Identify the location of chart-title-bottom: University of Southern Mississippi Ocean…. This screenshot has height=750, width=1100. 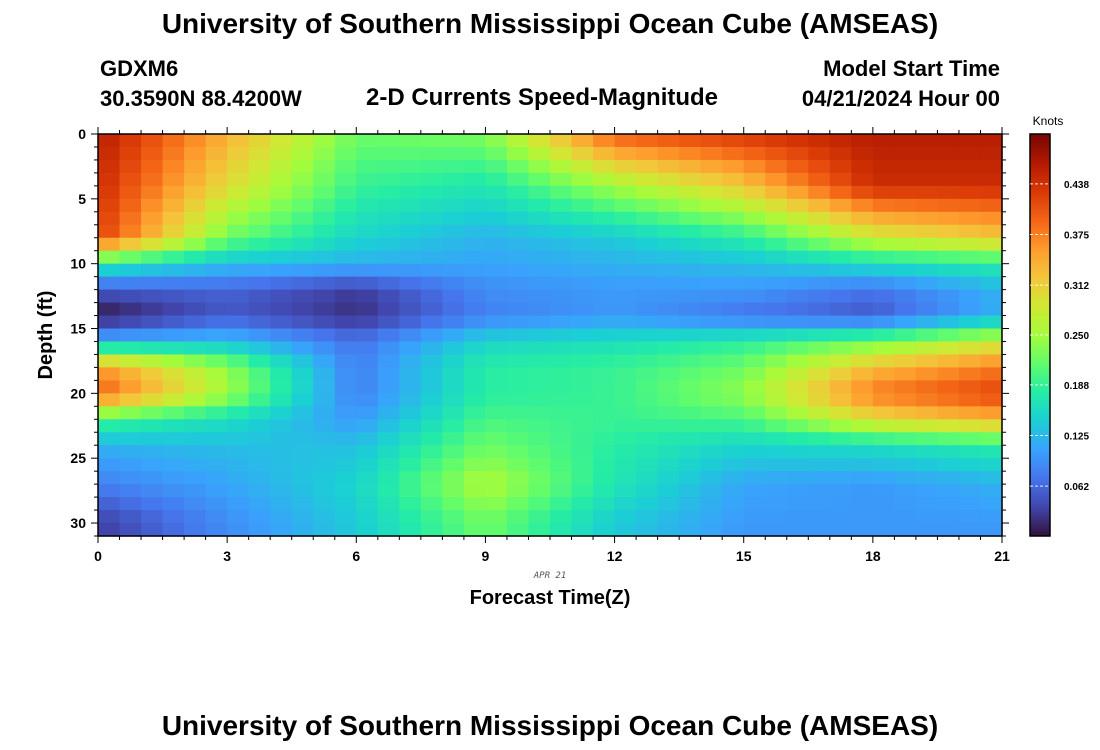
(550, 725).